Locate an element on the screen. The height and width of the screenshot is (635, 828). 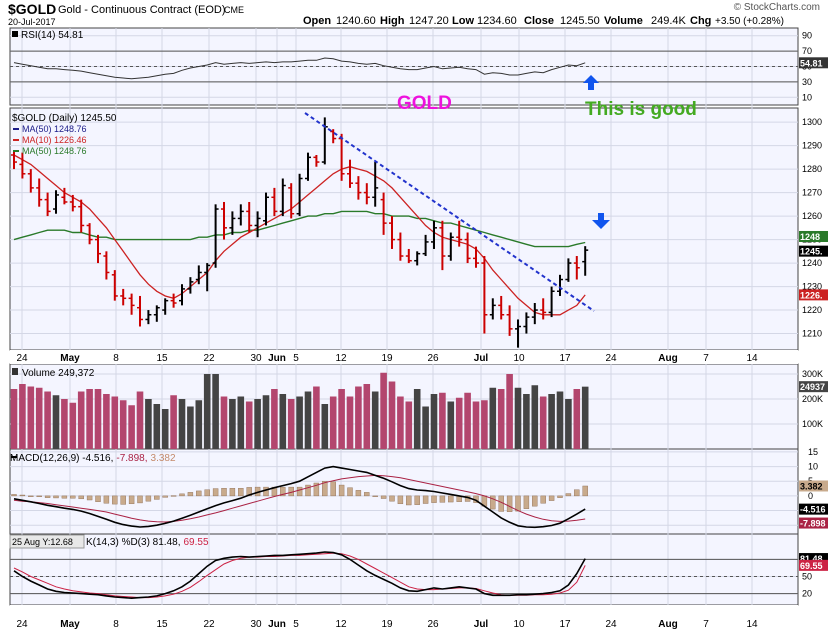
volume-value-tag: 24937 is located at coordinates (813, 387).